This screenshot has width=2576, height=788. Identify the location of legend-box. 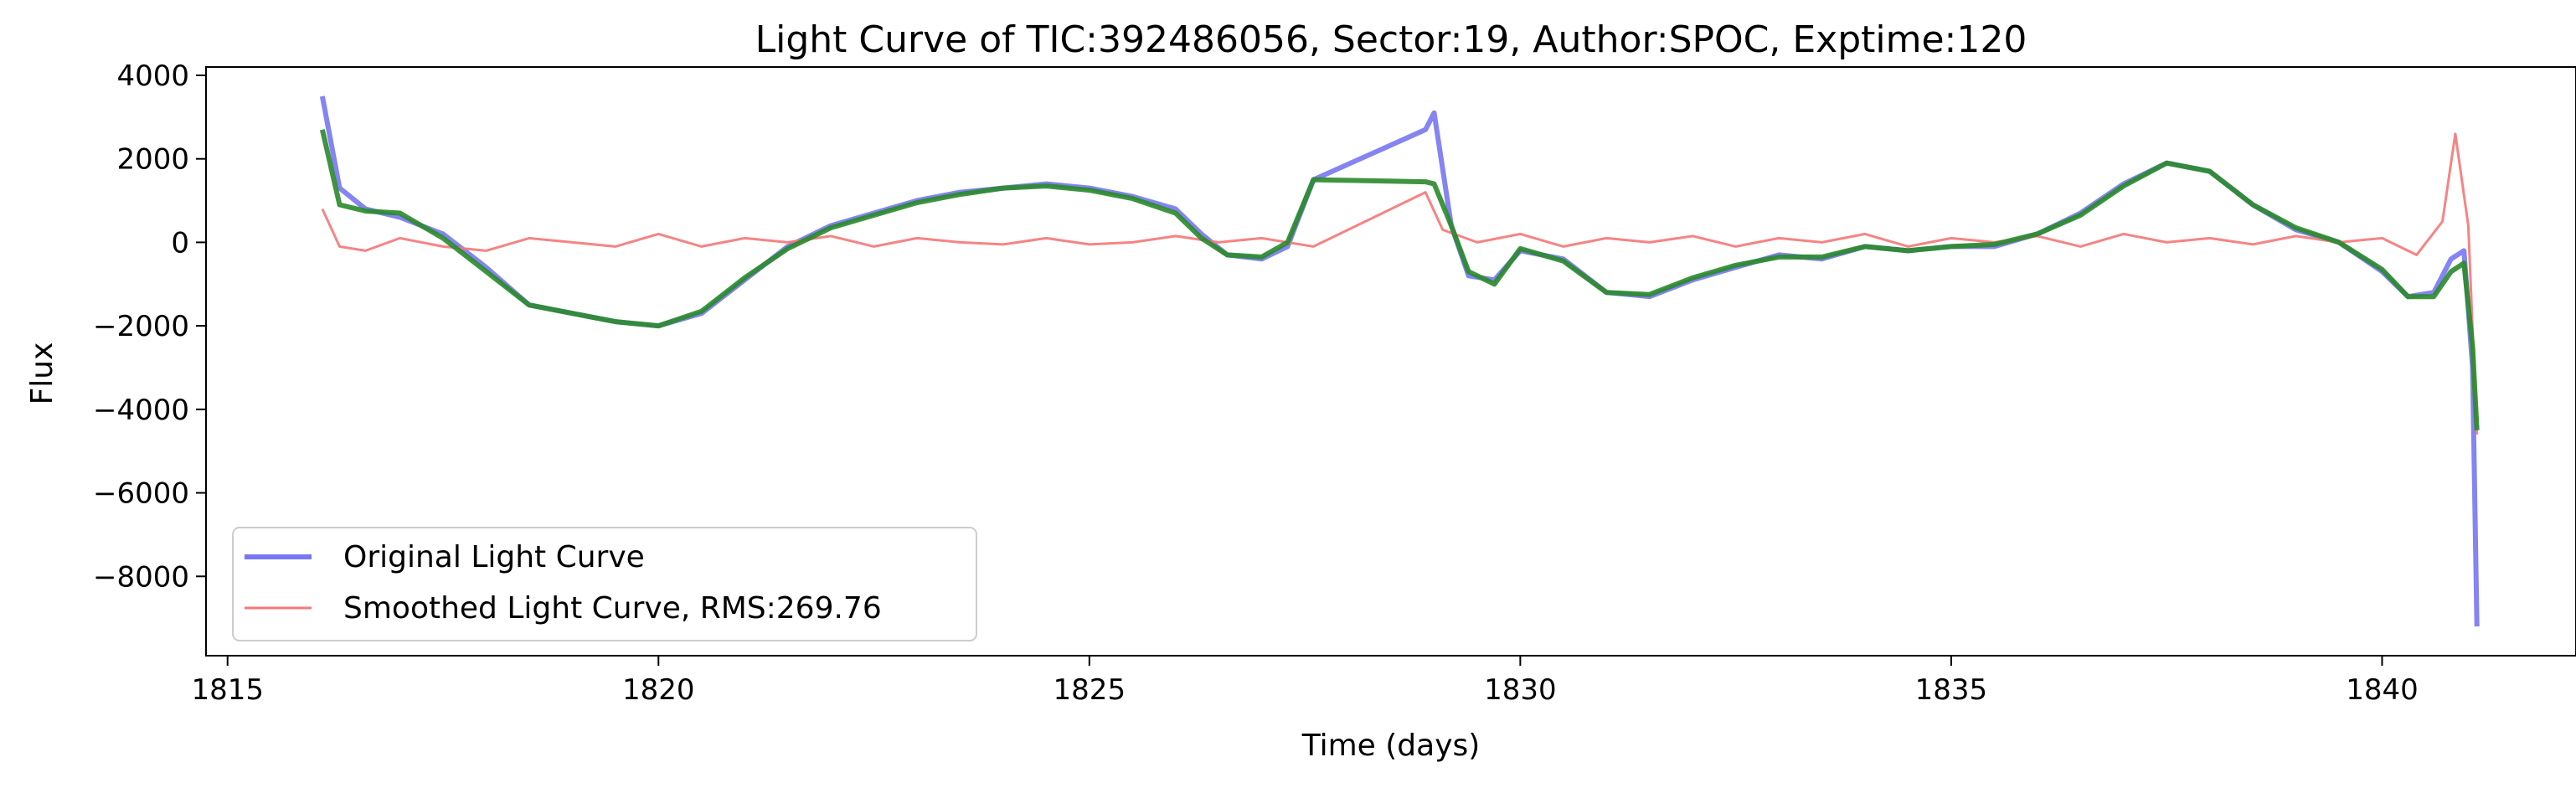
(604, 584).